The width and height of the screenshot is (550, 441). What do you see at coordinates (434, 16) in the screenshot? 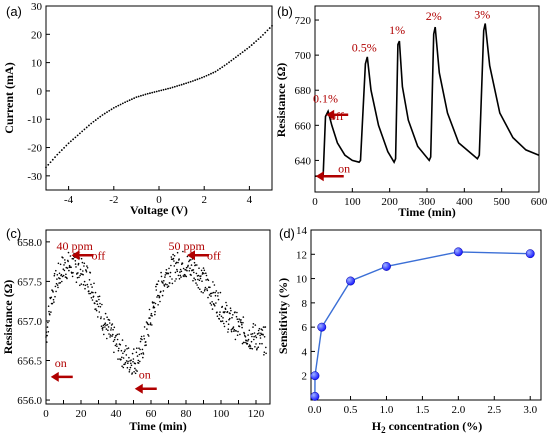
I see `annotation-concentration: 2%` at bounding box center [434, 16].